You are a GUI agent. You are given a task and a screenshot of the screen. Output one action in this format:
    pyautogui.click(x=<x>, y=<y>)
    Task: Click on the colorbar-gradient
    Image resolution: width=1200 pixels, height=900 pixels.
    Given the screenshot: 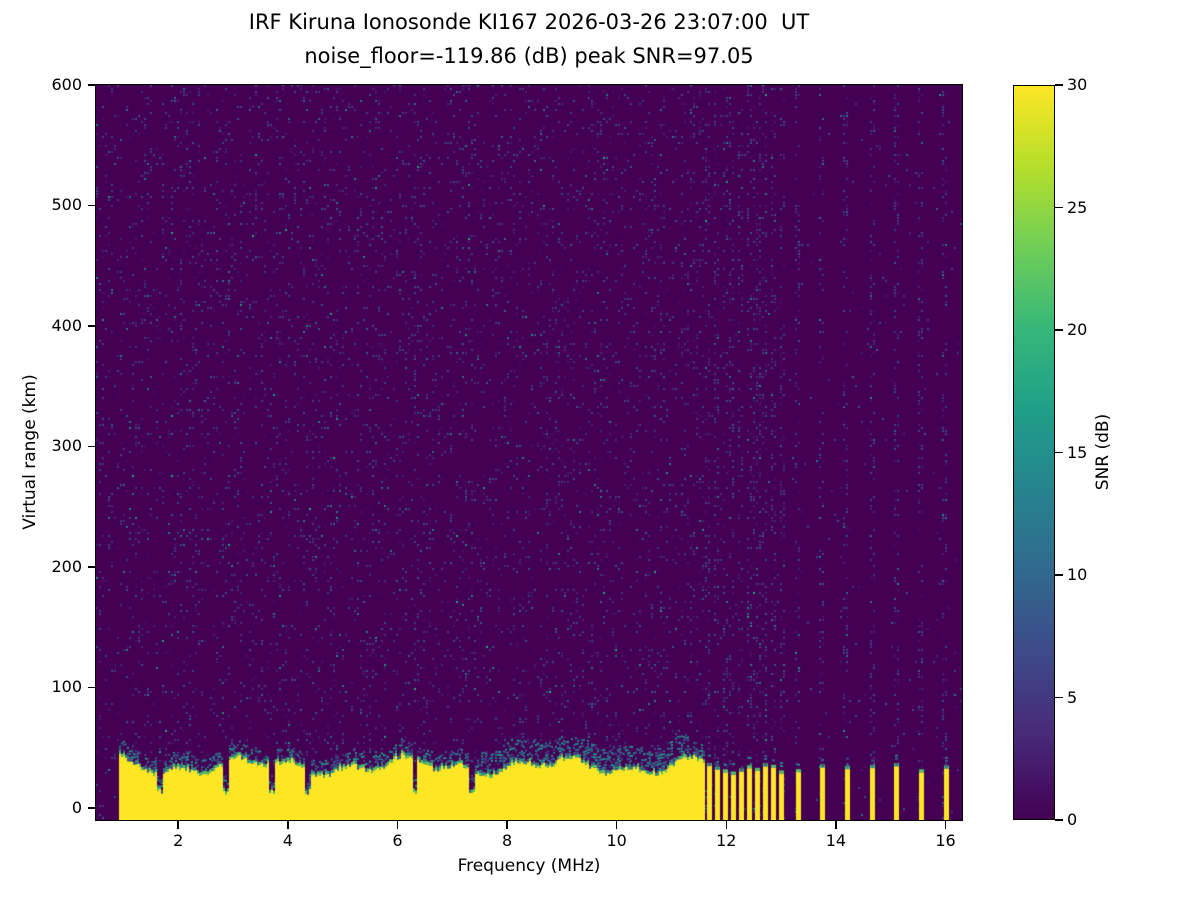 What is the action you would take?
    pyautogui.click(x=1034, y=452)
    